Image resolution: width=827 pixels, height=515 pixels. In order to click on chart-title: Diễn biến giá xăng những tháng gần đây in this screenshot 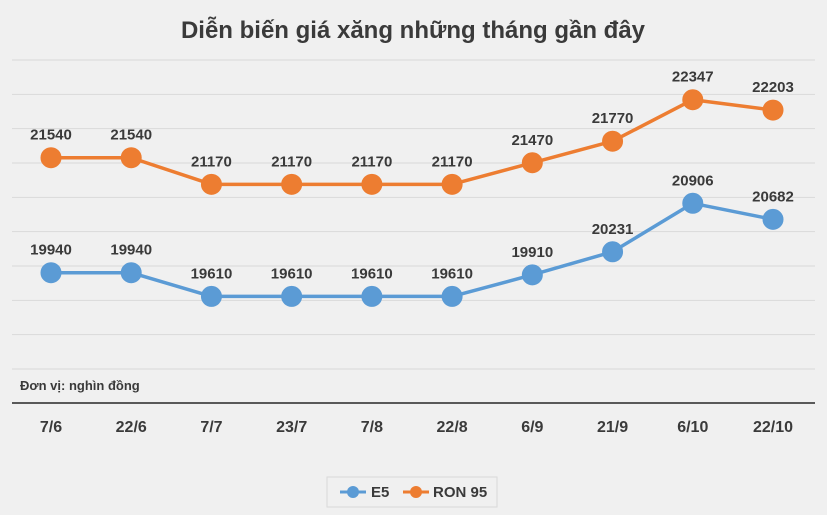, I will do `click(413, 30)`.